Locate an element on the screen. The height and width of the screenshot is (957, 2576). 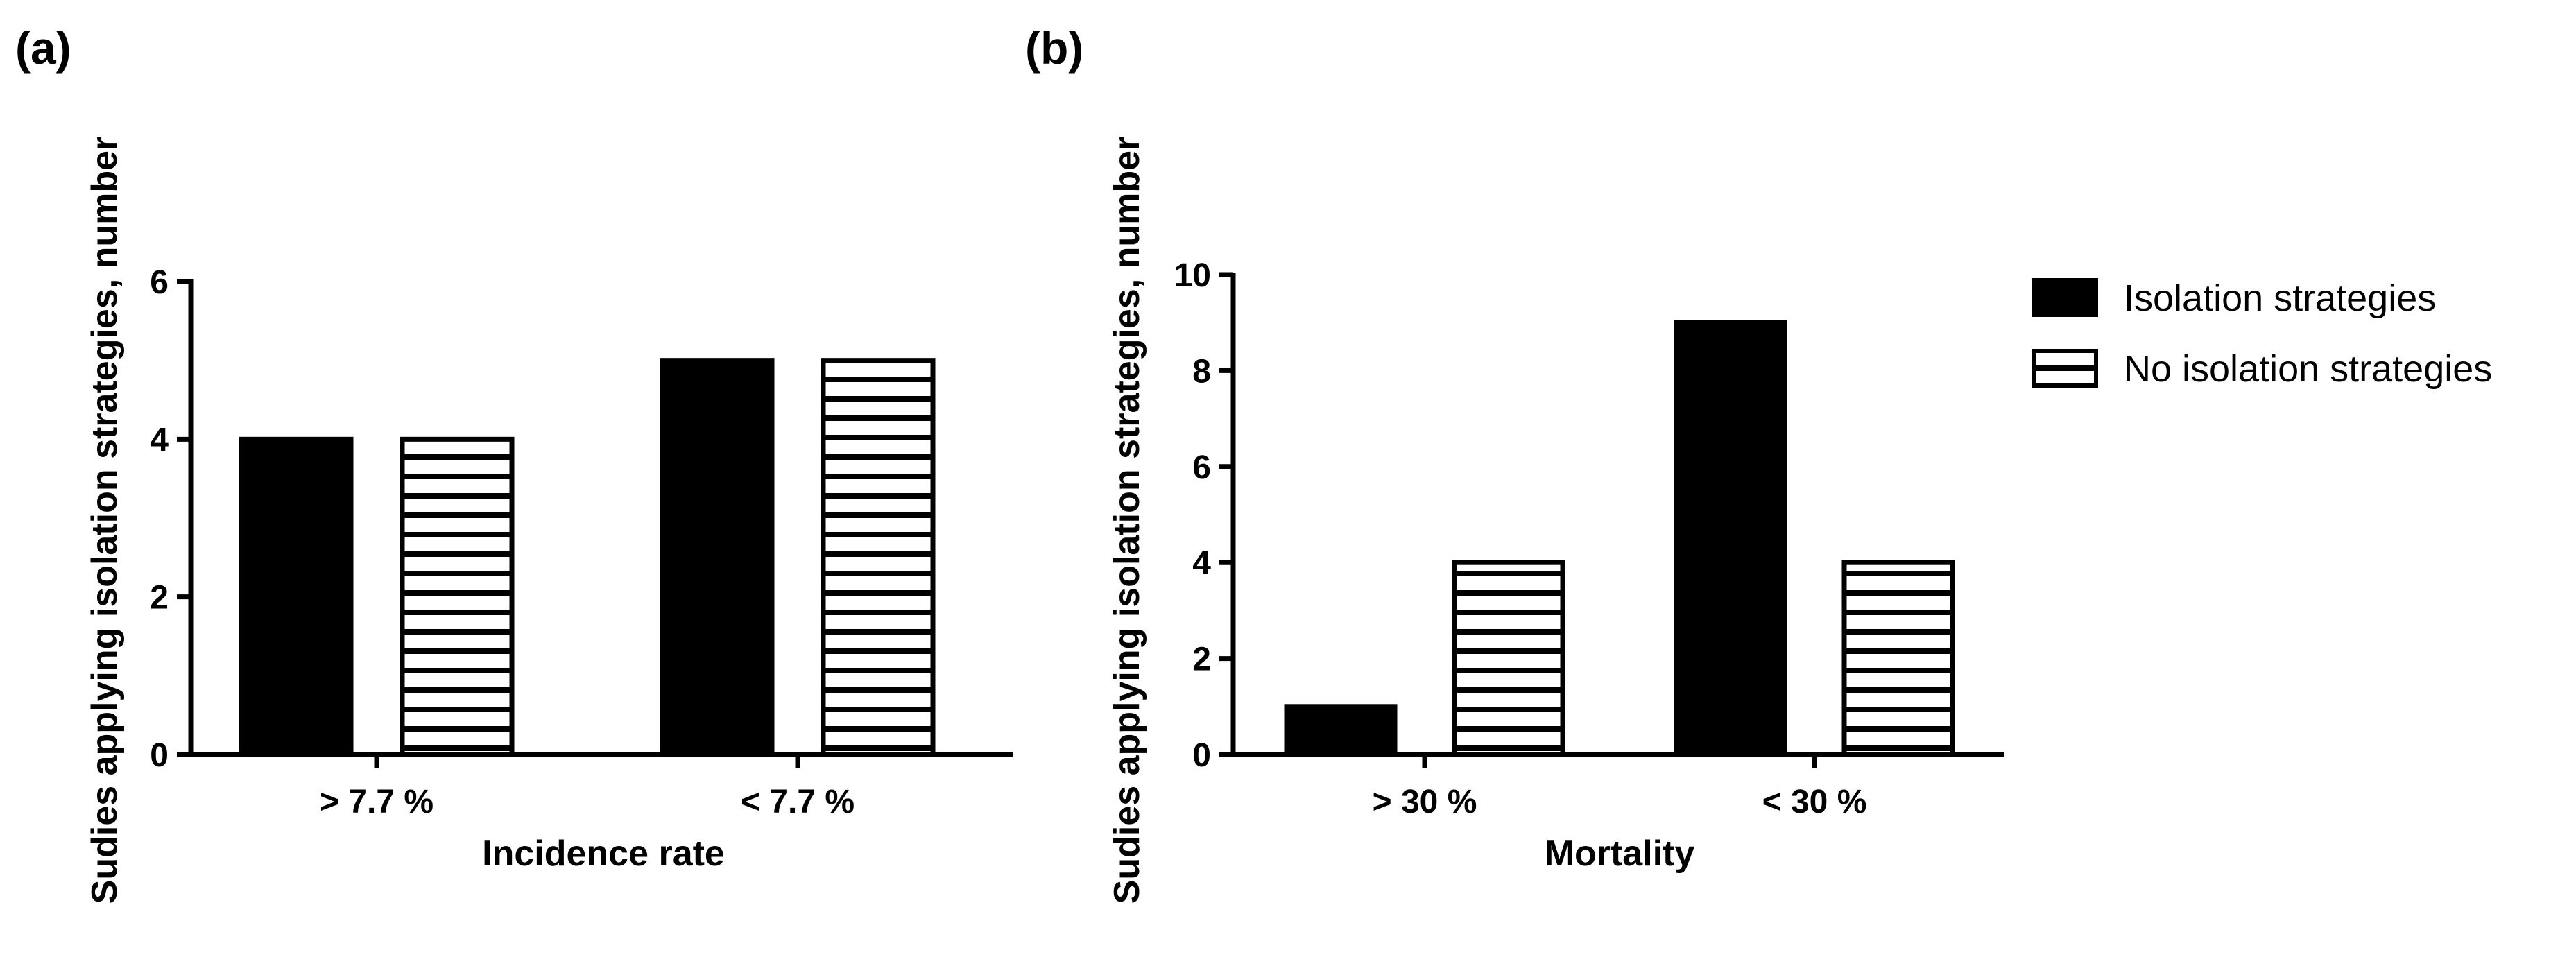
panel-a-x-tick-label-0: > 7.7 % is located at coordinates (376, 802).